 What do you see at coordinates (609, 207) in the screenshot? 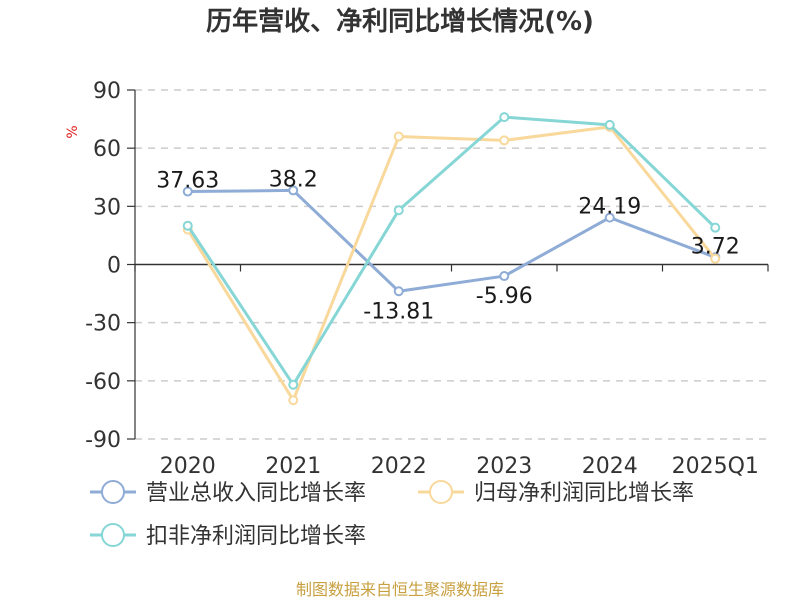
I see `data-label: 24.19` at bounding box center [609, 207].